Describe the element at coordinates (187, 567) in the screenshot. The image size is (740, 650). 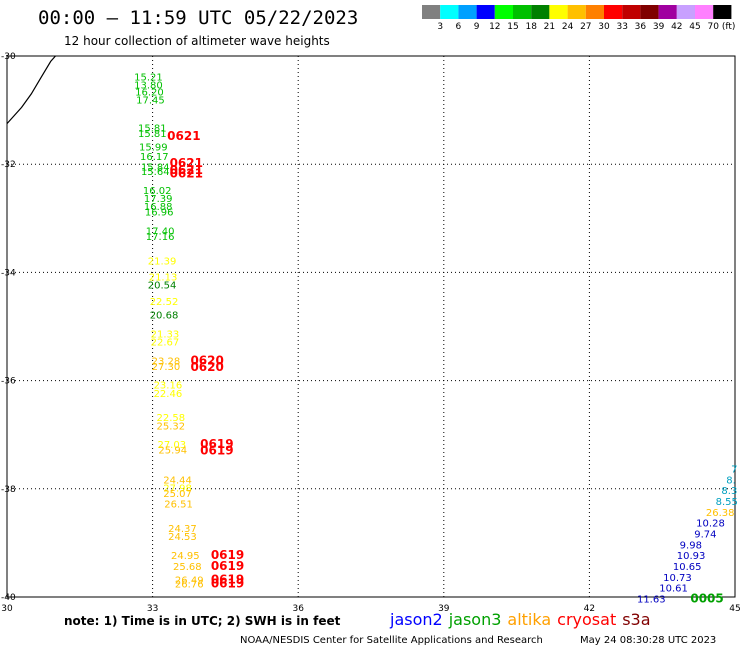
I see `wave-height-label: 25.68` at that location.